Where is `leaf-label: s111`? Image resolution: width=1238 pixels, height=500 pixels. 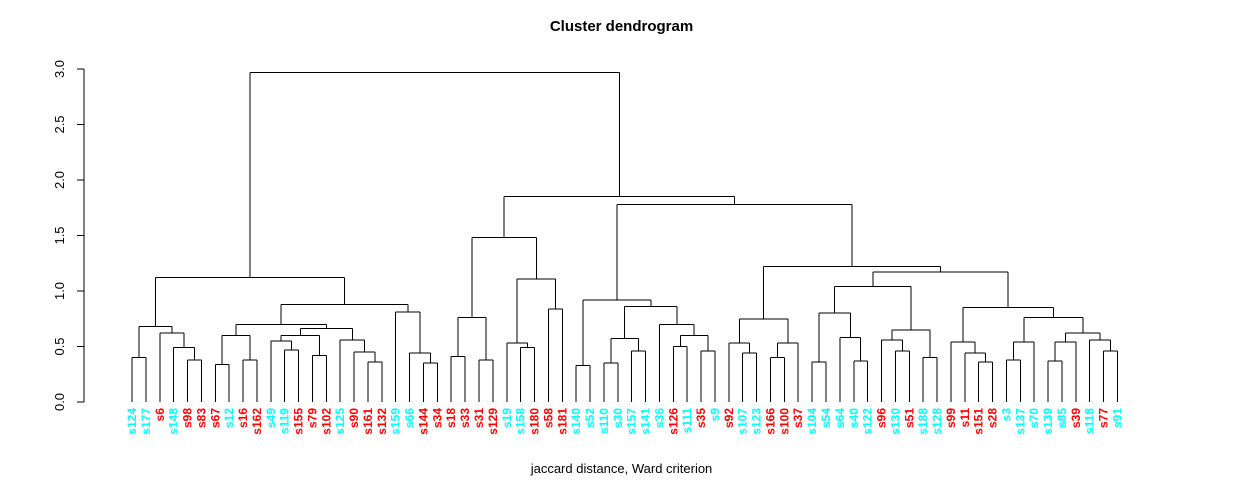
leaf-label: s111 is located at coordinates (687, 421).